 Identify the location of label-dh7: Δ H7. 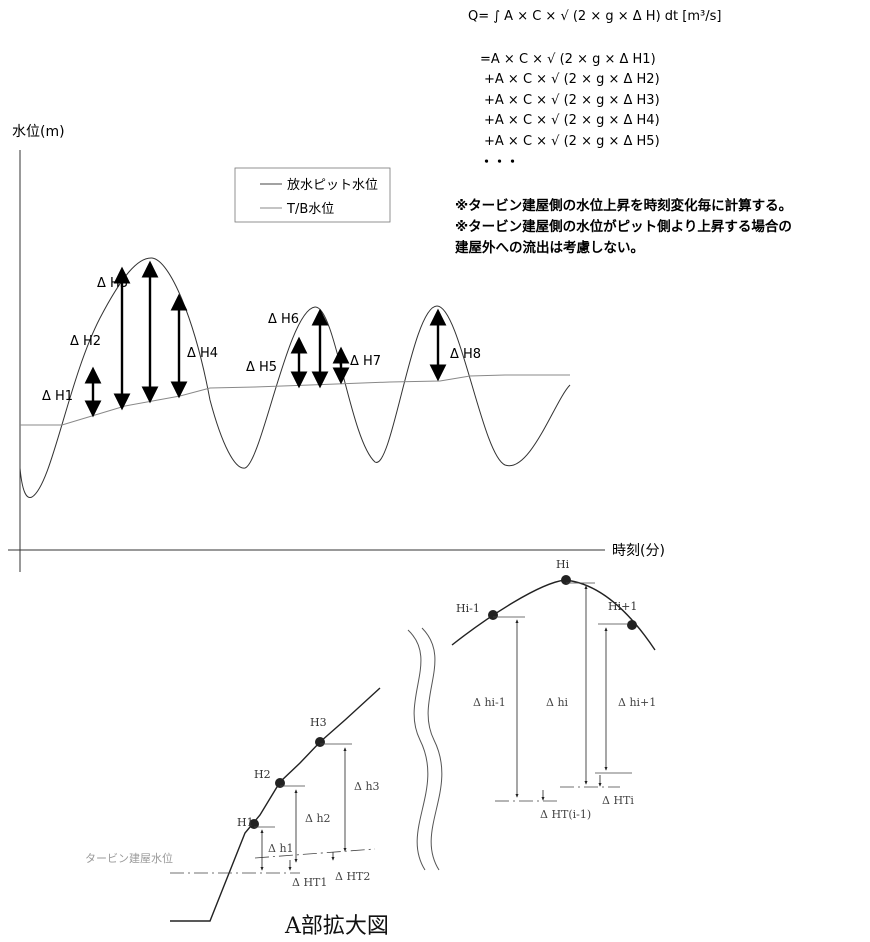
(365, 361).